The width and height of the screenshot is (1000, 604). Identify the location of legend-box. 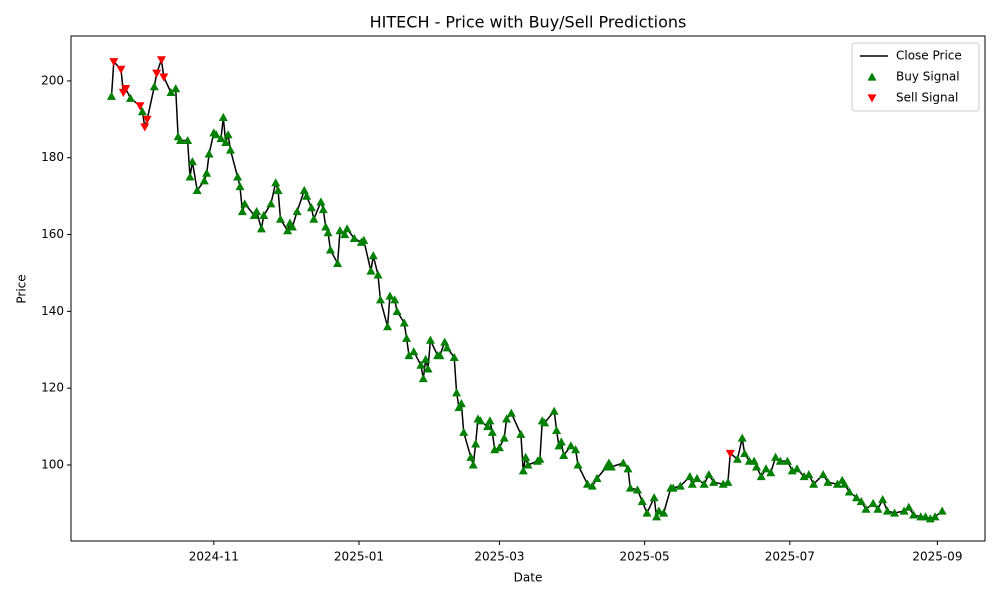
(915, 77).